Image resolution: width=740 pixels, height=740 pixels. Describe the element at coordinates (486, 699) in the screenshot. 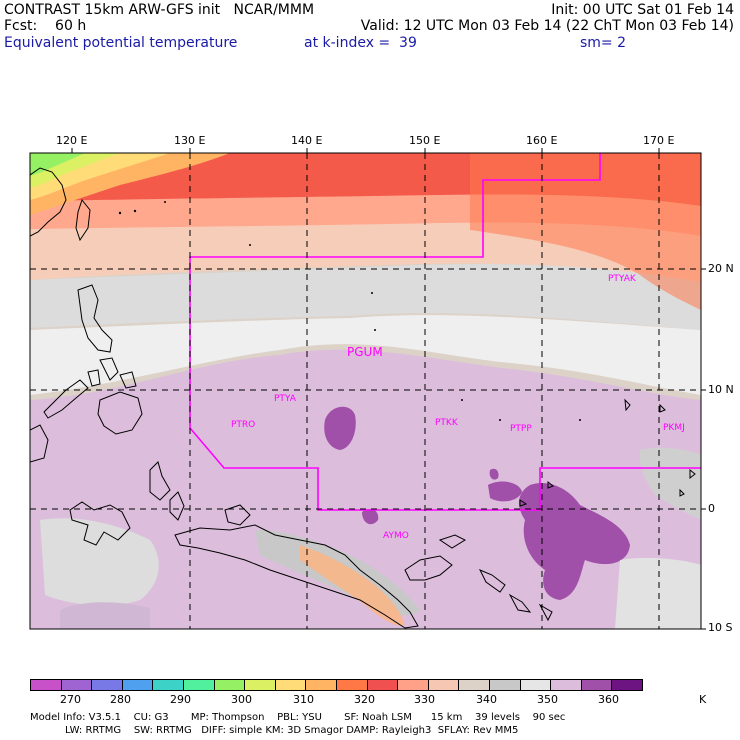

I see `colorbar-label: 340` at that location.